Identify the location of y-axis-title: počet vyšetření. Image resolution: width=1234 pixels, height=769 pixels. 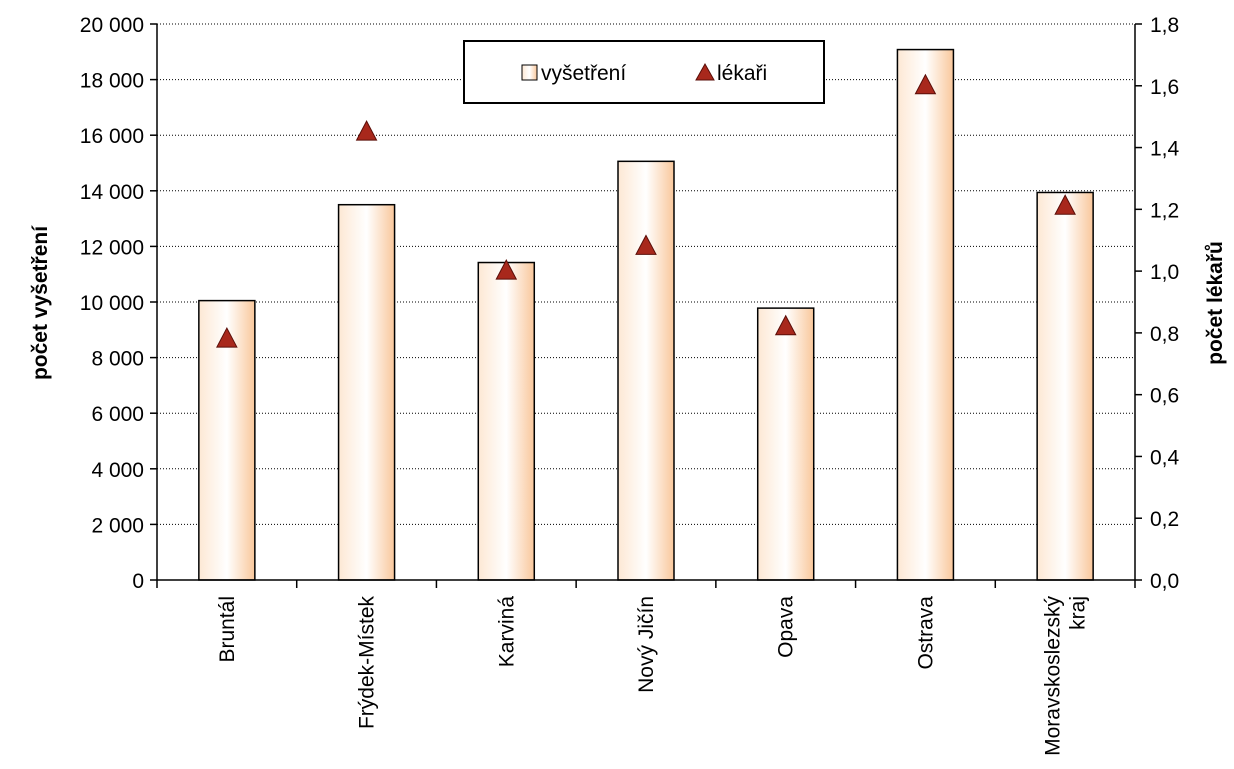
(40, 302).